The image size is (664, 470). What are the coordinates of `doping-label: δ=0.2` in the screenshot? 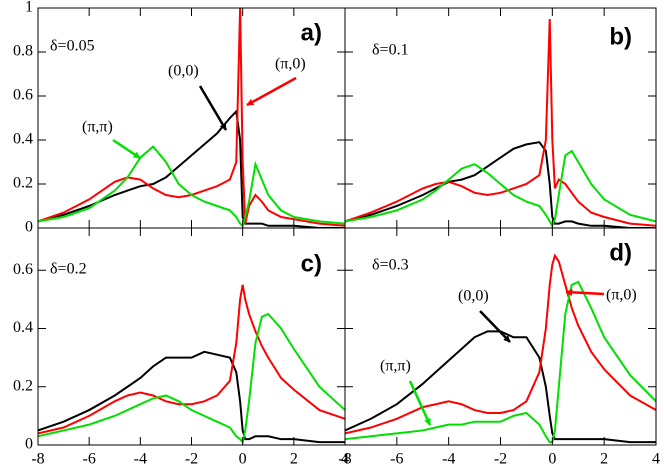 It's located at (68, 269).